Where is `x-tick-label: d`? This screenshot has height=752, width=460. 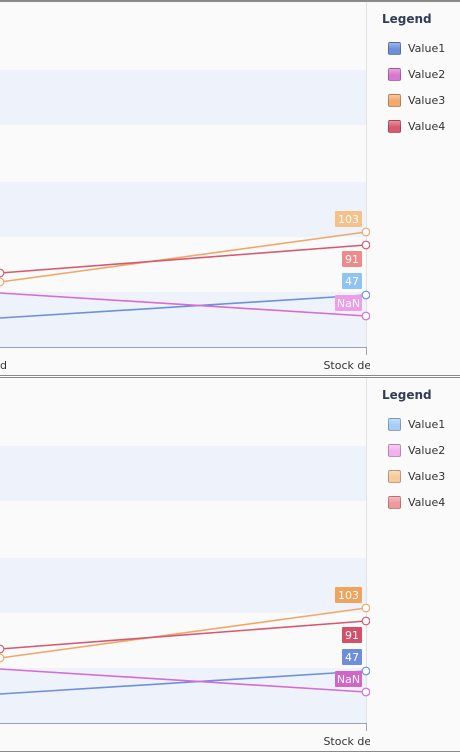
x-tick-label: d is located at coordinates (3, 365).